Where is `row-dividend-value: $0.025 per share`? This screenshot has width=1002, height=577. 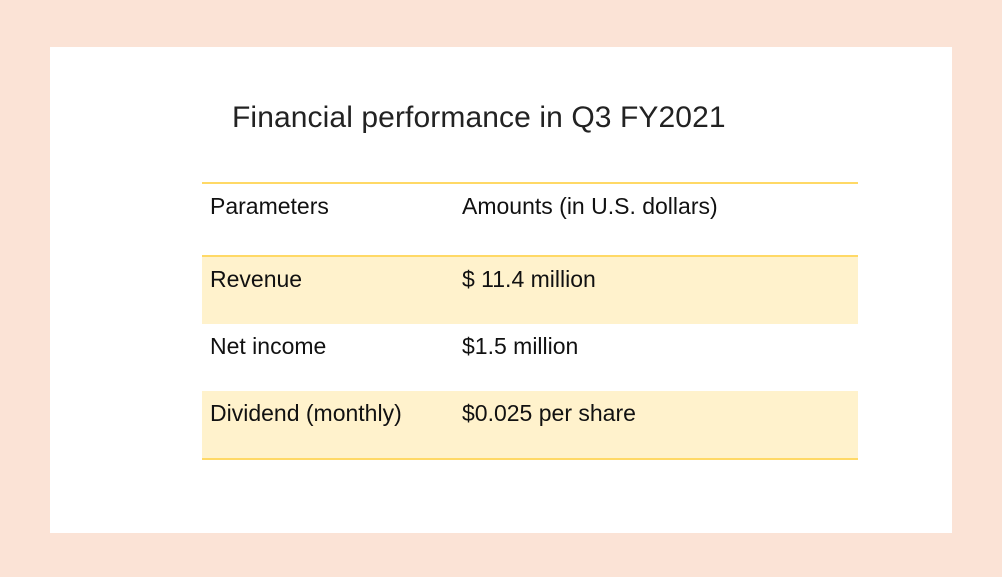
row-dividend-value: $0.025 per share is located at coordinates (549, 413).